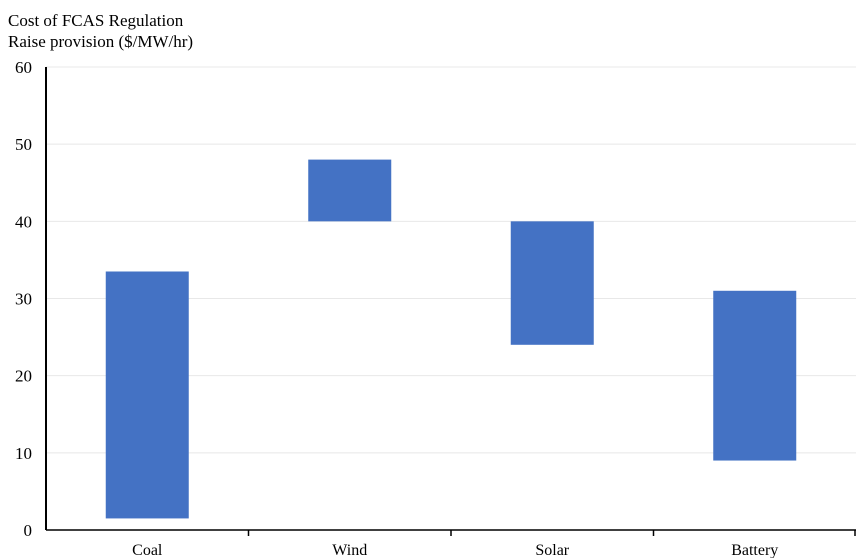 The width and height of the screenshot is (860, 558). I want to click on y-tick-label: 40, so click(23, 221).